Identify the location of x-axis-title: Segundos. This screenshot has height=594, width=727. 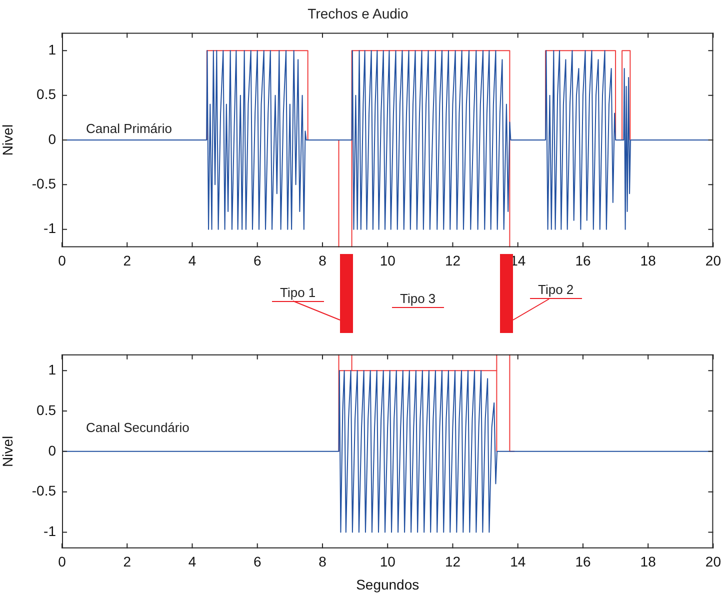
(388, 584).